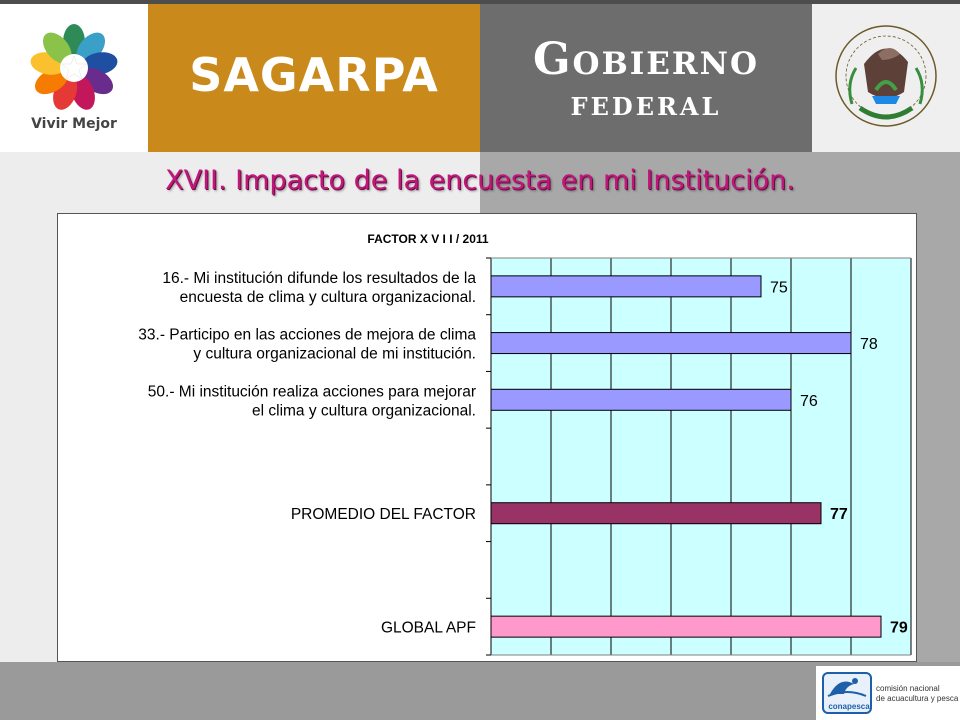  I want to click on conapesca-badge: conapesca, so click(847, 693).